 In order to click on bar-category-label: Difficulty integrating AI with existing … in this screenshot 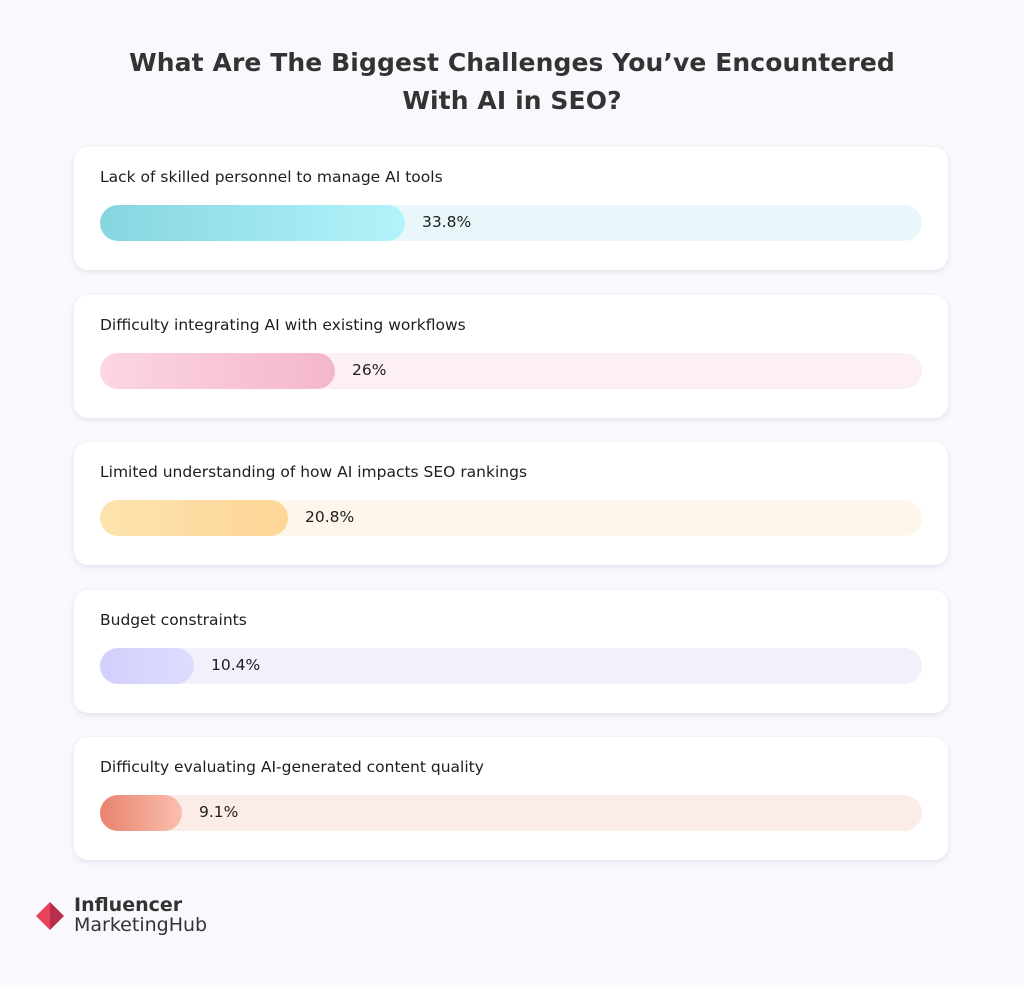, I will do `click(283, 324)`.